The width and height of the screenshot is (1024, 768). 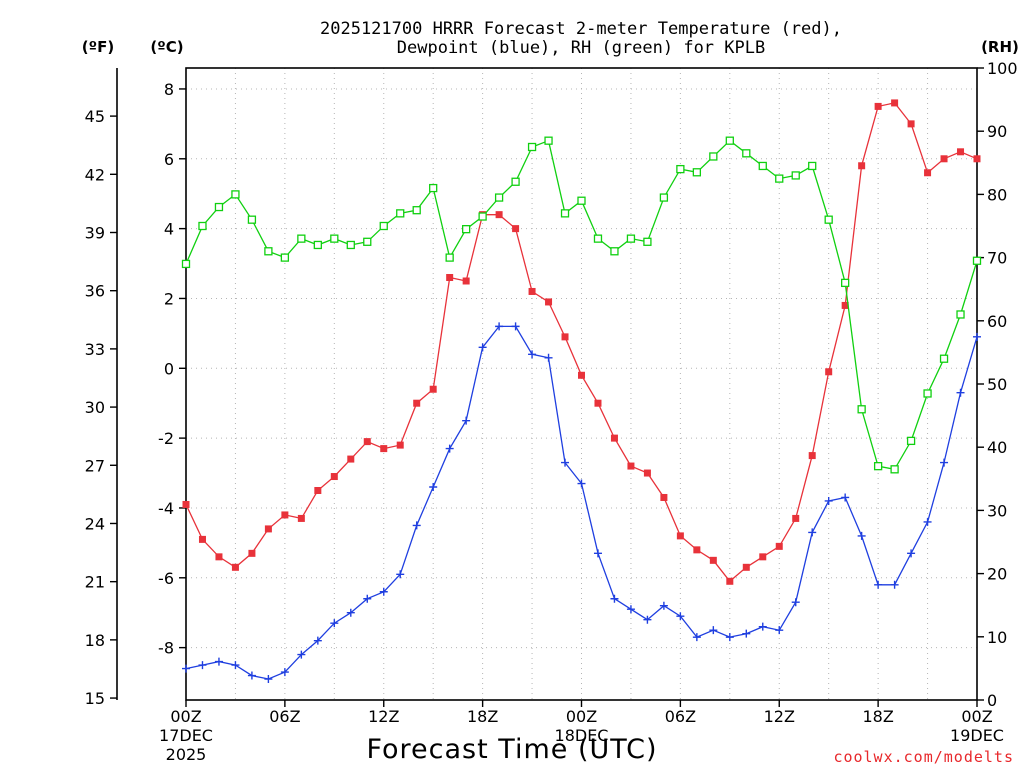 I want to click on celsius-tick-label: 0, so click(x=169, y=368).